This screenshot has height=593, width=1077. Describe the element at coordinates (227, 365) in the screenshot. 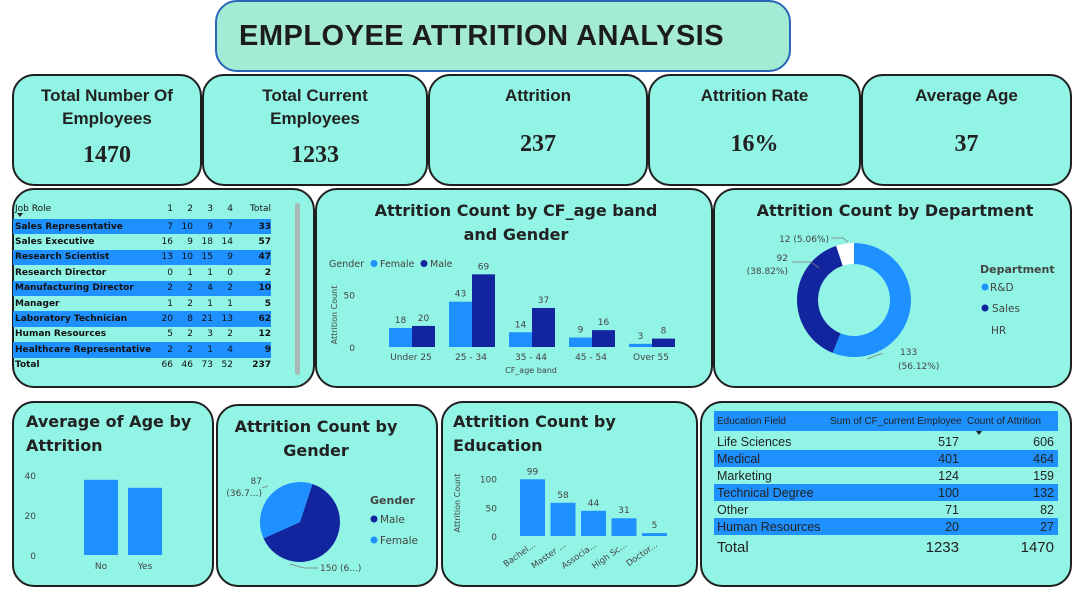

I see `matrix-cell: 52` at that location.